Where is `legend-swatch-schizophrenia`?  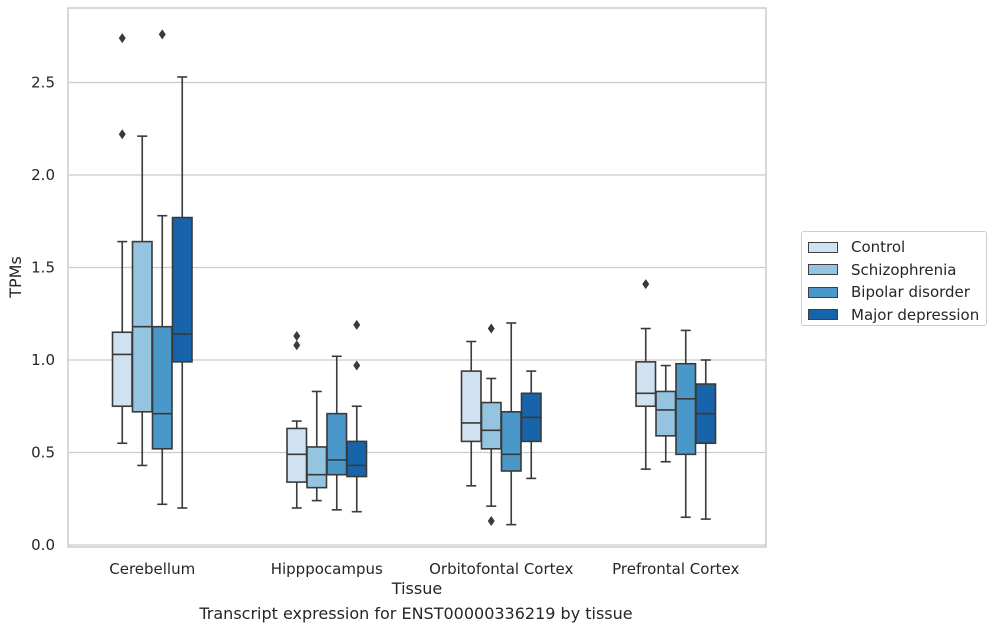 legend-swatch-schizophrenia is located at coordinates (823, 270).